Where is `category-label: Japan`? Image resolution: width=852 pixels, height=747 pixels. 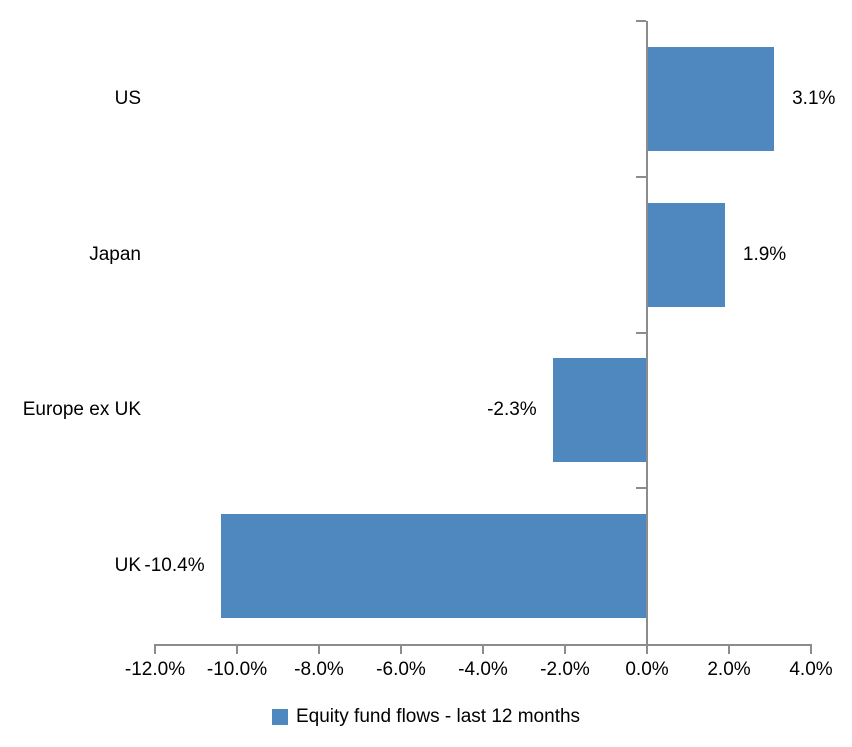
category-label: Japan is located at coordinates (115, 254).